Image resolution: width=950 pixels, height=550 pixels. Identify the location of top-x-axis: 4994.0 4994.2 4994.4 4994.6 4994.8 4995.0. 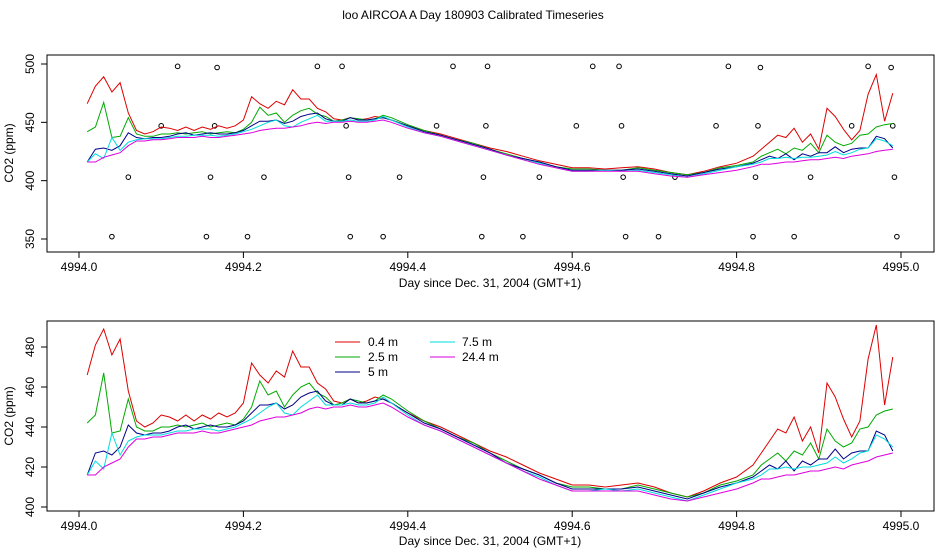
(490, 263).